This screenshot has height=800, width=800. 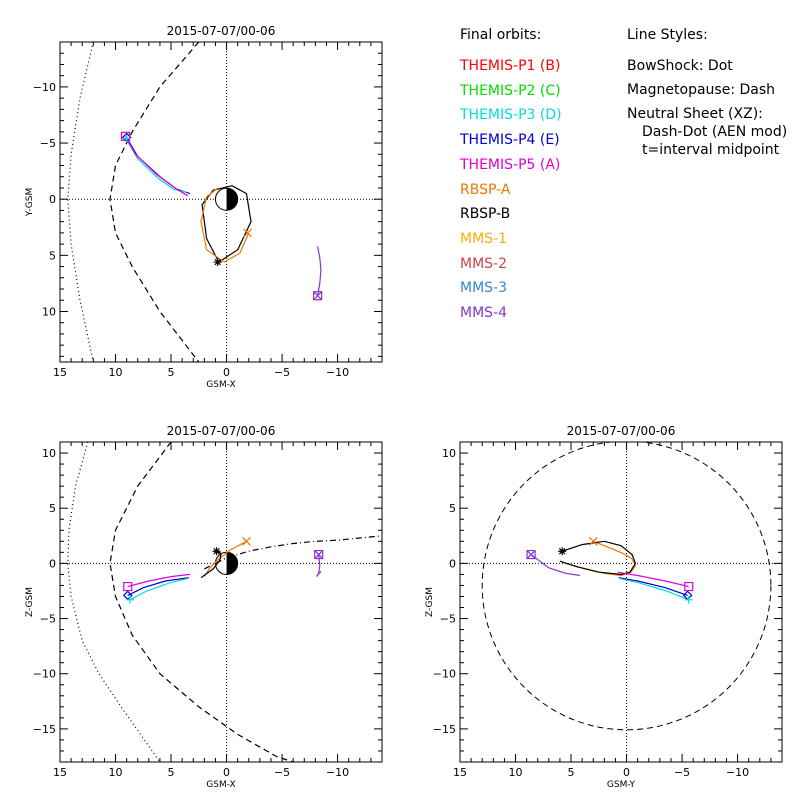 I want to click on legend-item: THEMIS-P4 (E), so click(x=510, y=140).